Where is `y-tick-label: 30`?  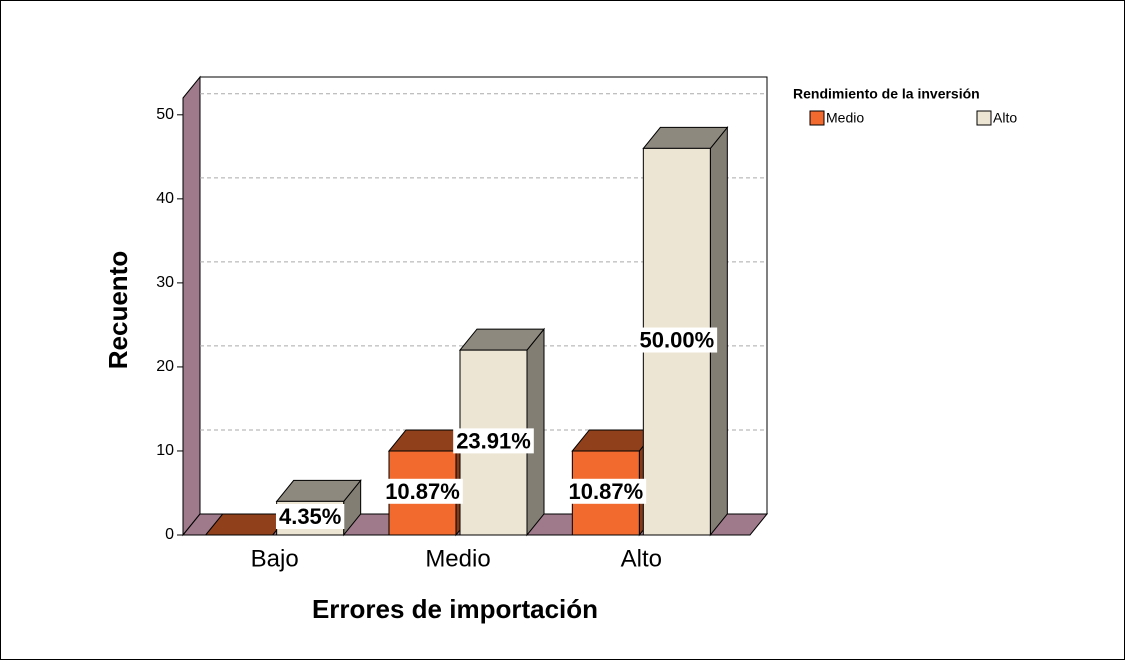
y-tick-label: 30 is located at coordinates (165, 282).